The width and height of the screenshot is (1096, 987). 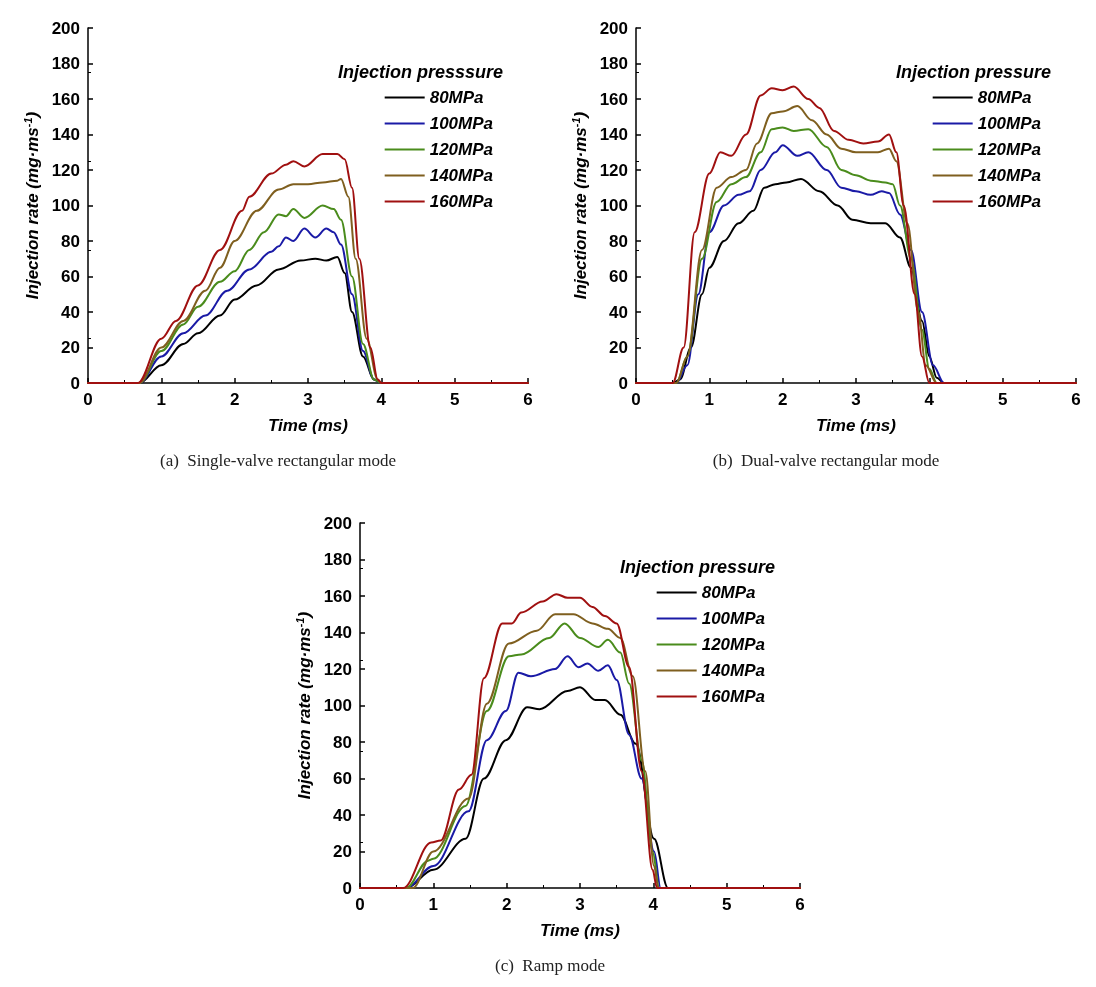 What do you see at coordinates (550, 965) in the screenshot?
I see `text: (c) Ramp mode` at bounding box center [550, 965].